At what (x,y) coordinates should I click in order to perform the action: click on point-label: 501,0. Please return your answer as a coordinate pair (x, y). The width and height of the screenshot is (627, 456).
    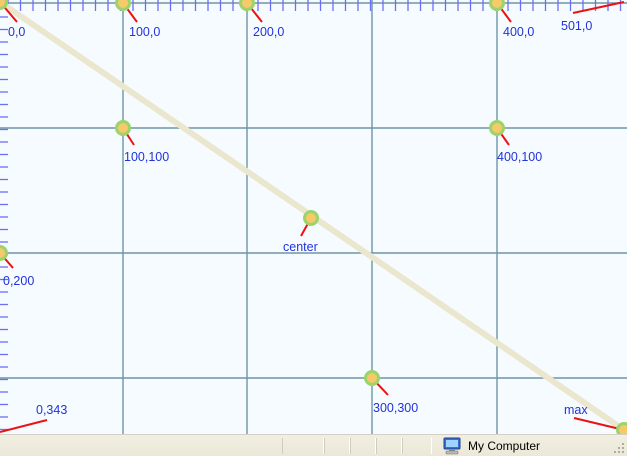
    Looking at the image, I should click on (576, 26).